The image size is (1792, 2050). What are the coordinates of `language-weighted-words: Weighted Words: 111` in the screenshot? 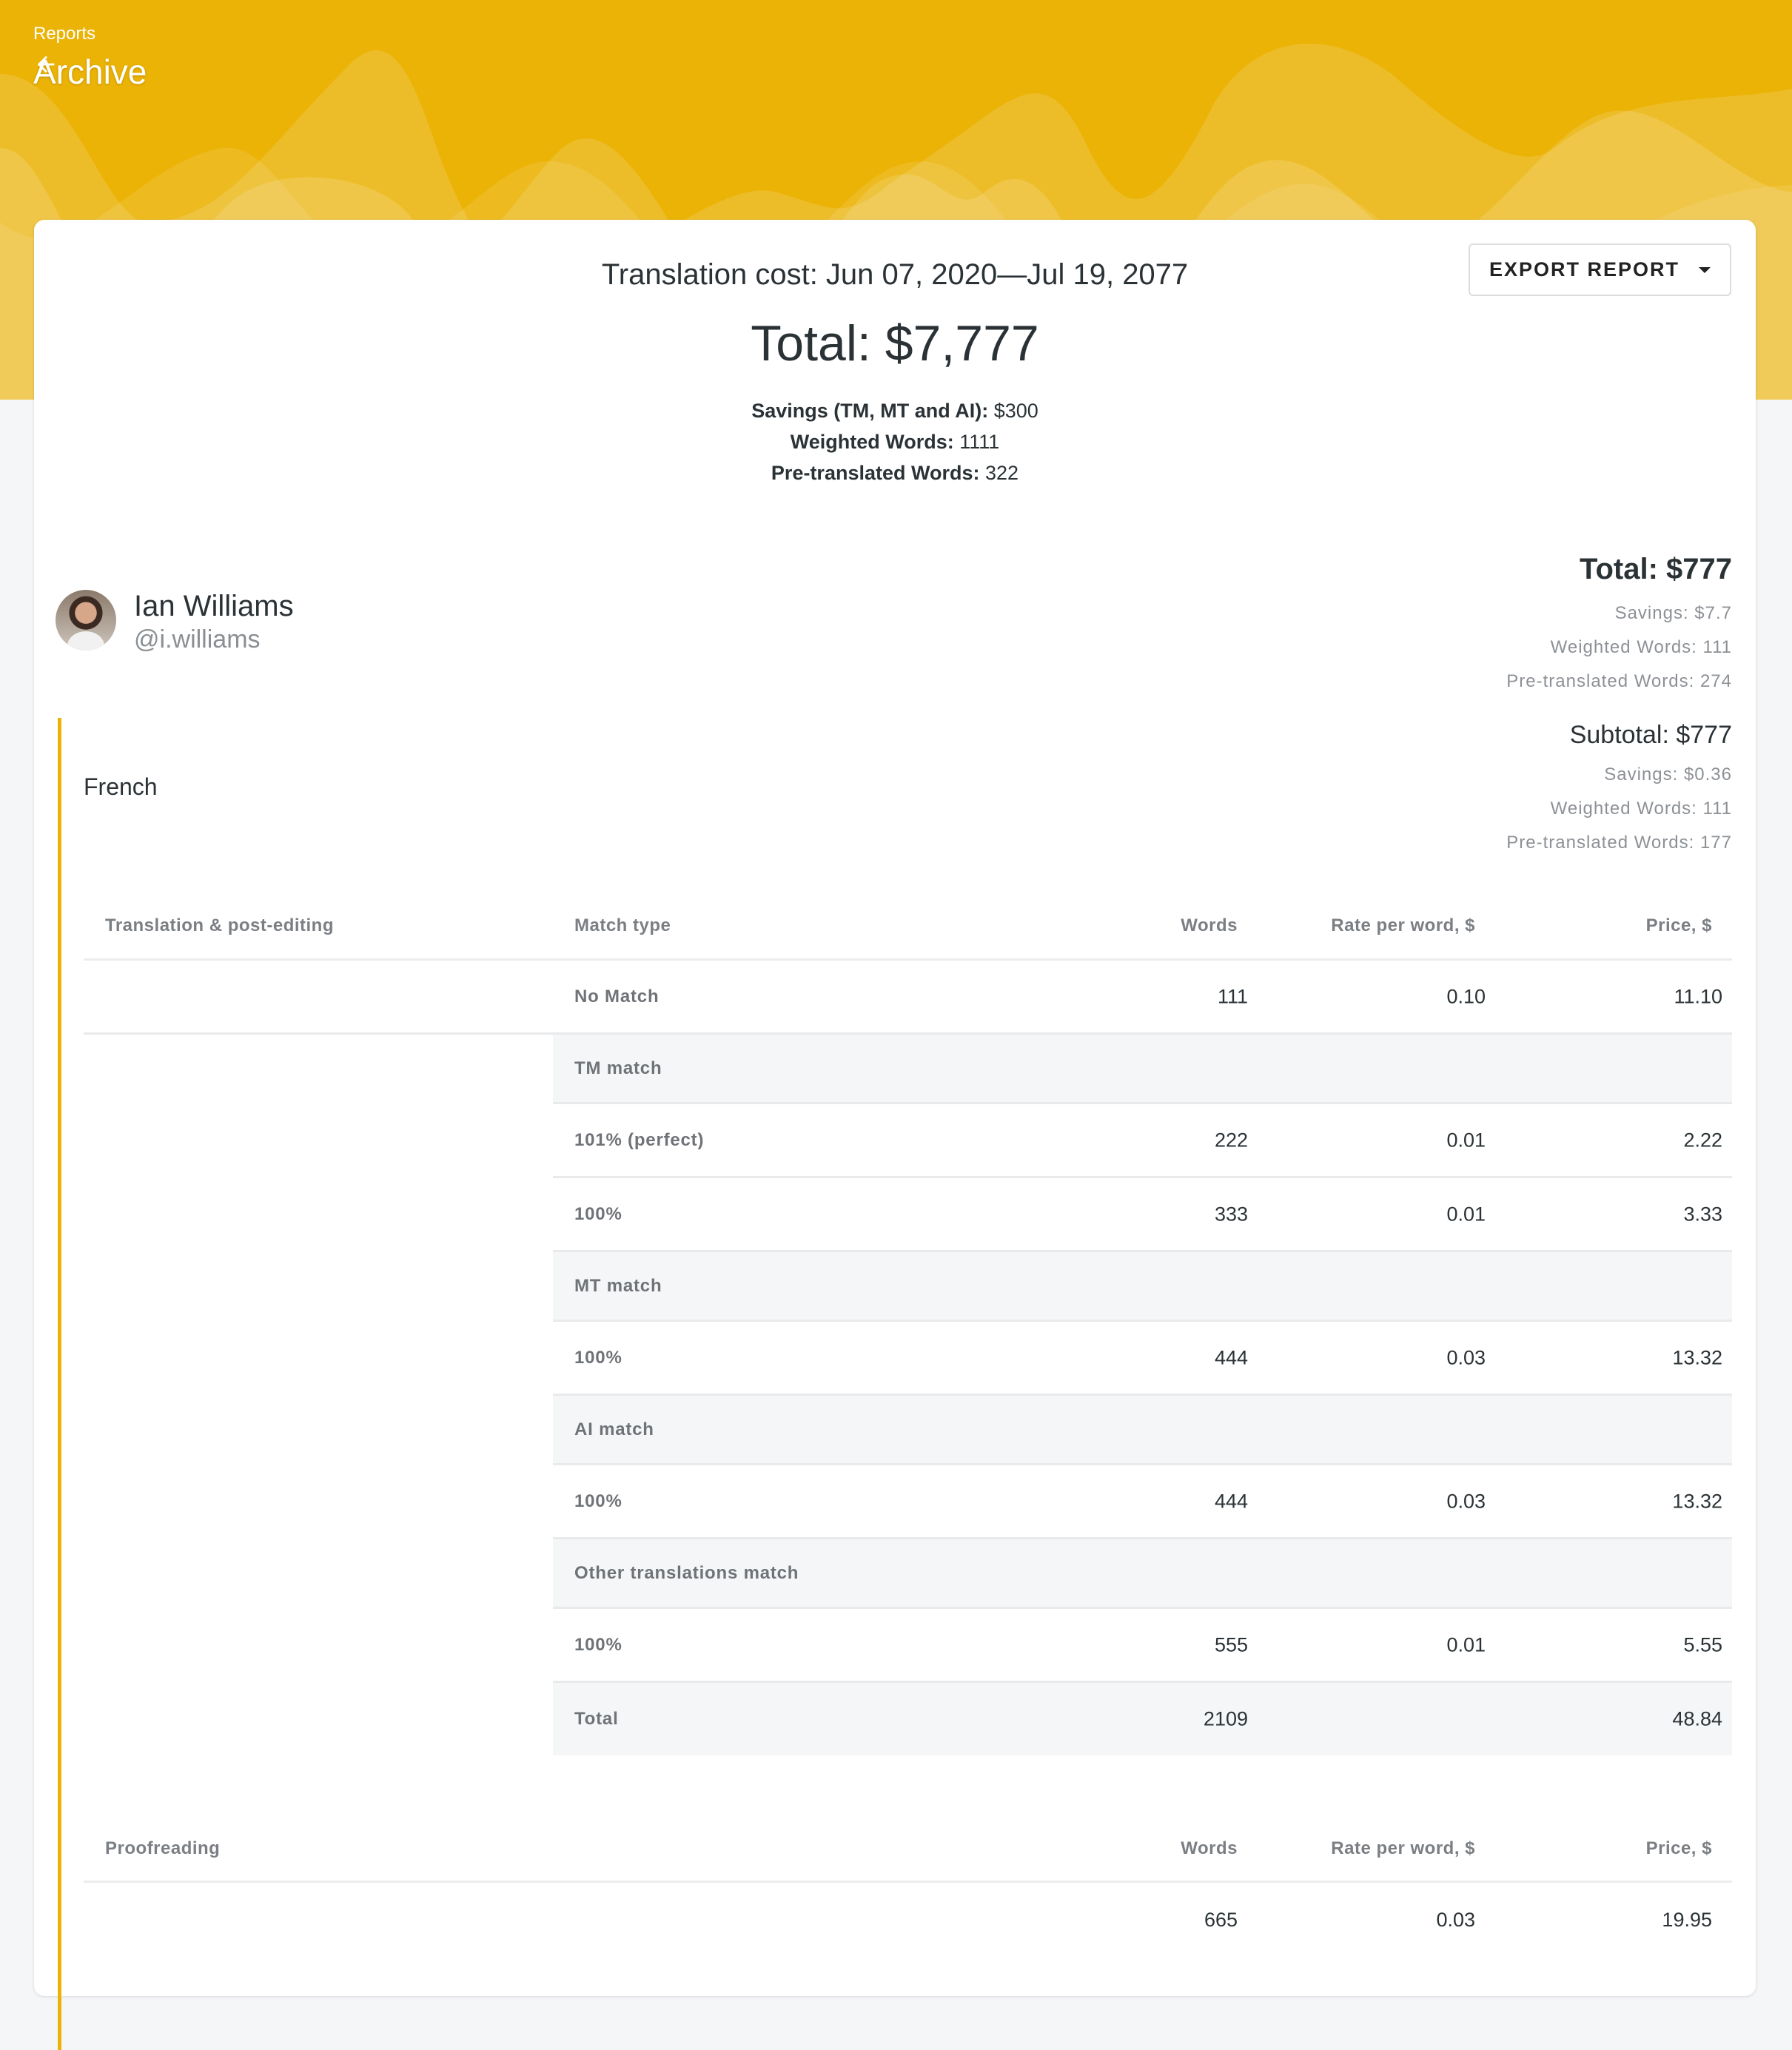 It's located at (1641, 809).